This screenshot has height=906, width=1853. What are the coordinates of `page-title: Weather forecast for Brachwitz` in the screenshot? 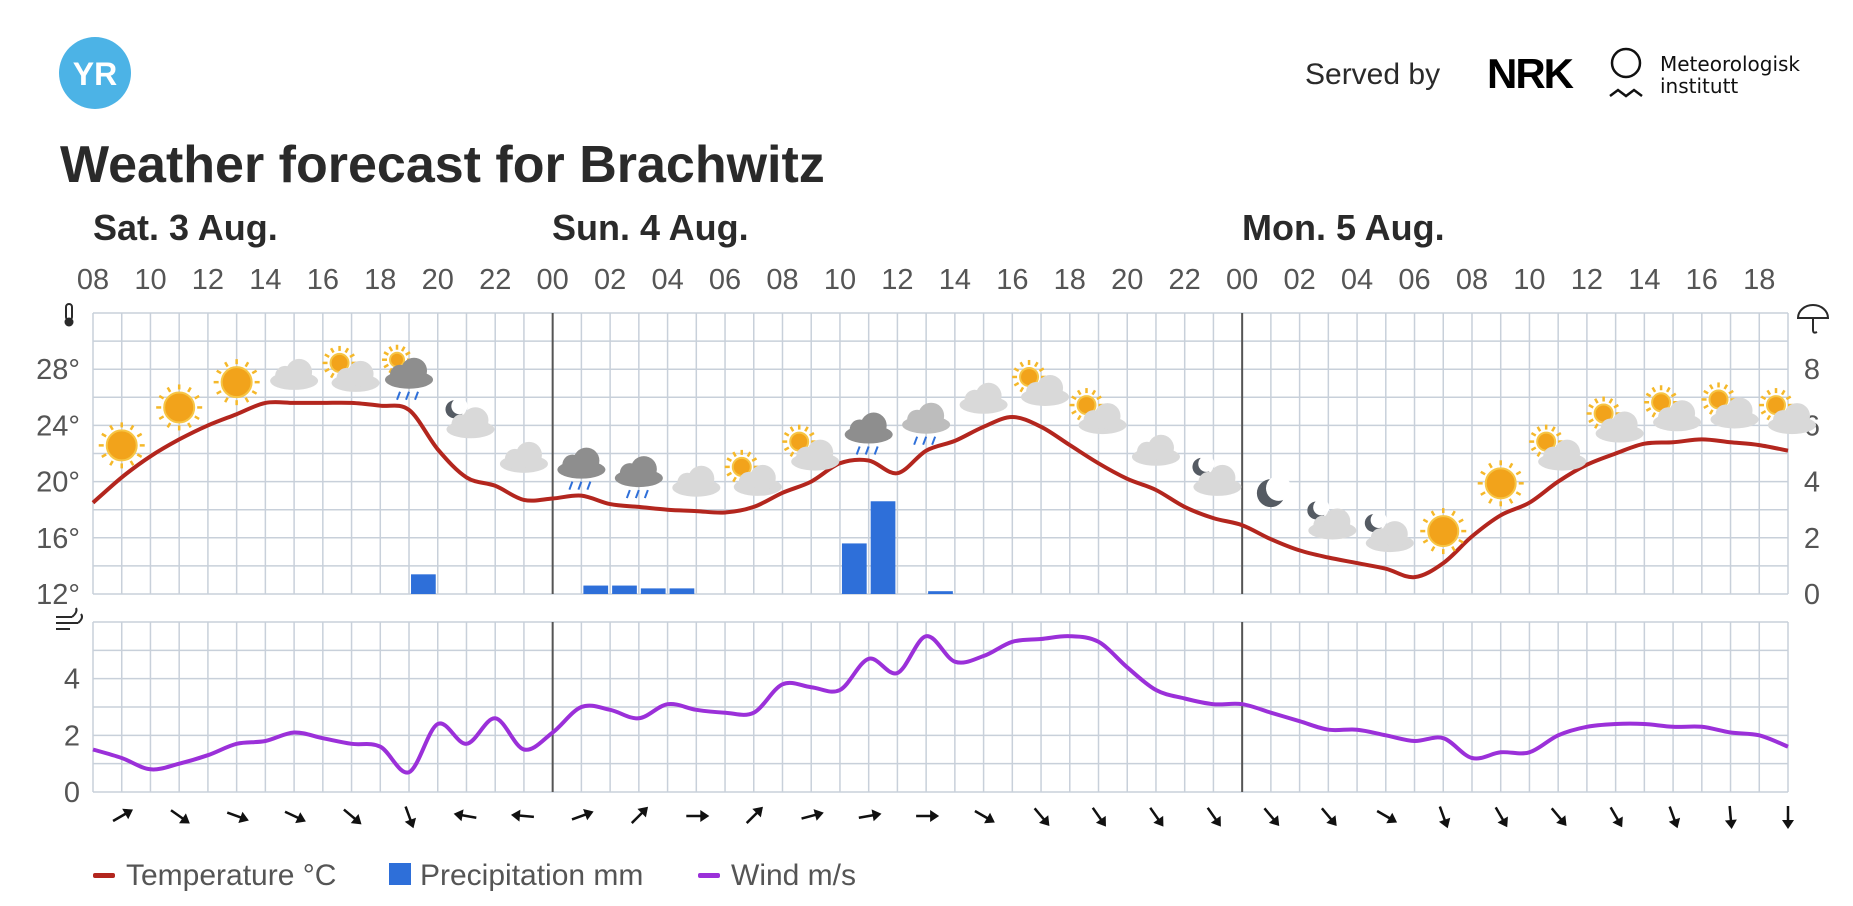 It's located at (442, 165).